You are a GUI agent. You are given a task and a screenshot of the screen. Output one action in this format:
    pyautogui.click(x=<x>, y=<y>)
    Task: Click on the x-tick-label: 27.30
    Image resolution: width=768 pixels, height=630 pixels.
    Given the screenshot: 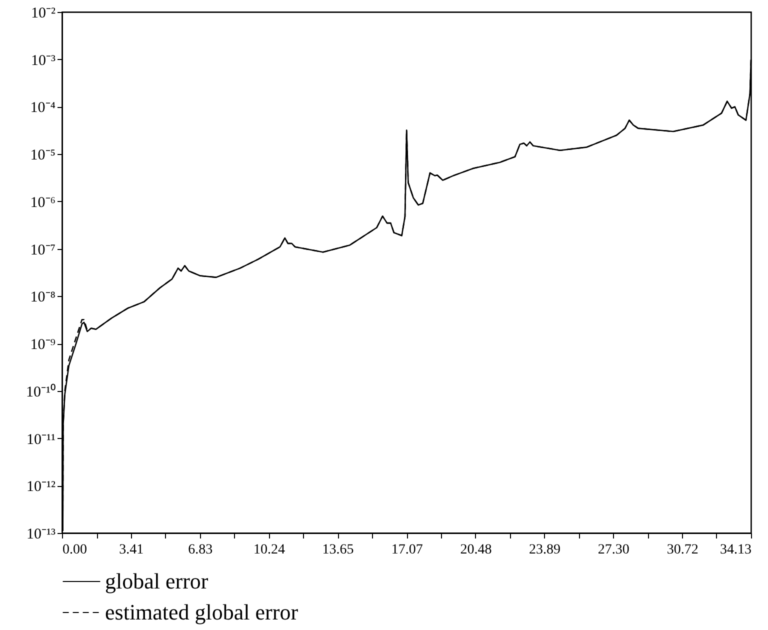 What is the action you would take?
    pyautogui.click(x=614, y=550)
    